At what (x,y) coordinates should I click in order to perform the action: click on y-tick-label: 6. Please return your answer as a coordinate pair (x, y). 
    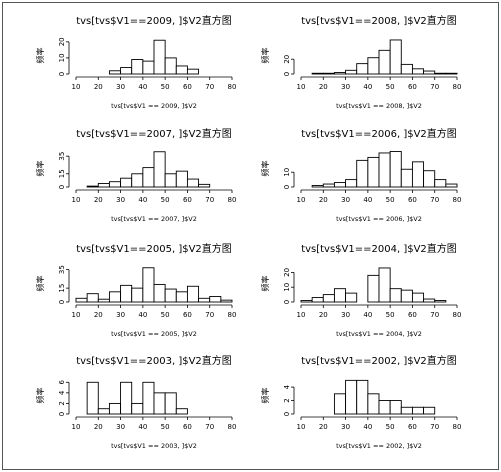
    Looking at the image, I should click on (62, 382).